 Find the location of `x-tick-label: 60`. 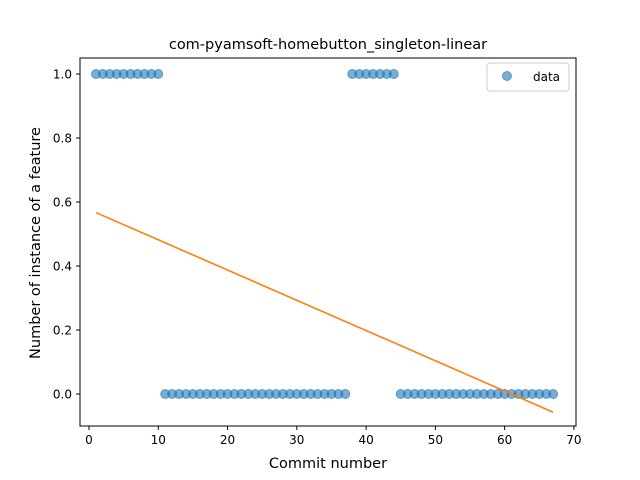

x-tick-label: 60 is located at coordinates (504, 440).